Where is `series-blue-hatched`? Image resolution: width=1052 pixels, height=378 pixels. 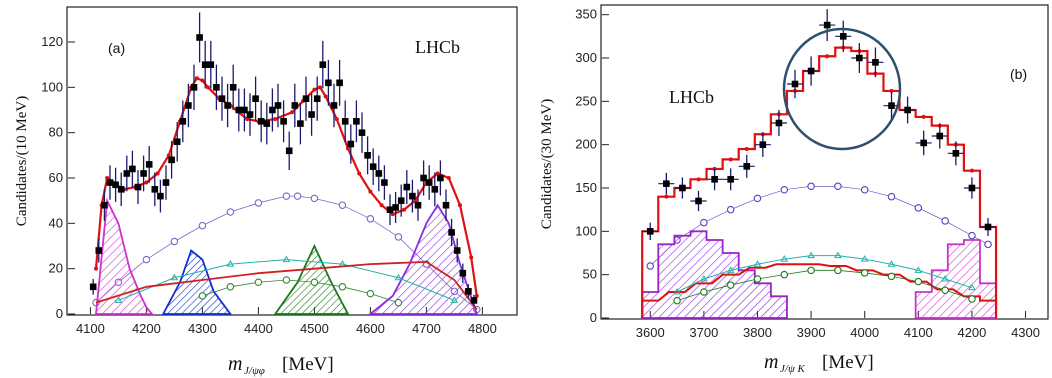
series-blue-hatched is located at coordinates (197, 282).